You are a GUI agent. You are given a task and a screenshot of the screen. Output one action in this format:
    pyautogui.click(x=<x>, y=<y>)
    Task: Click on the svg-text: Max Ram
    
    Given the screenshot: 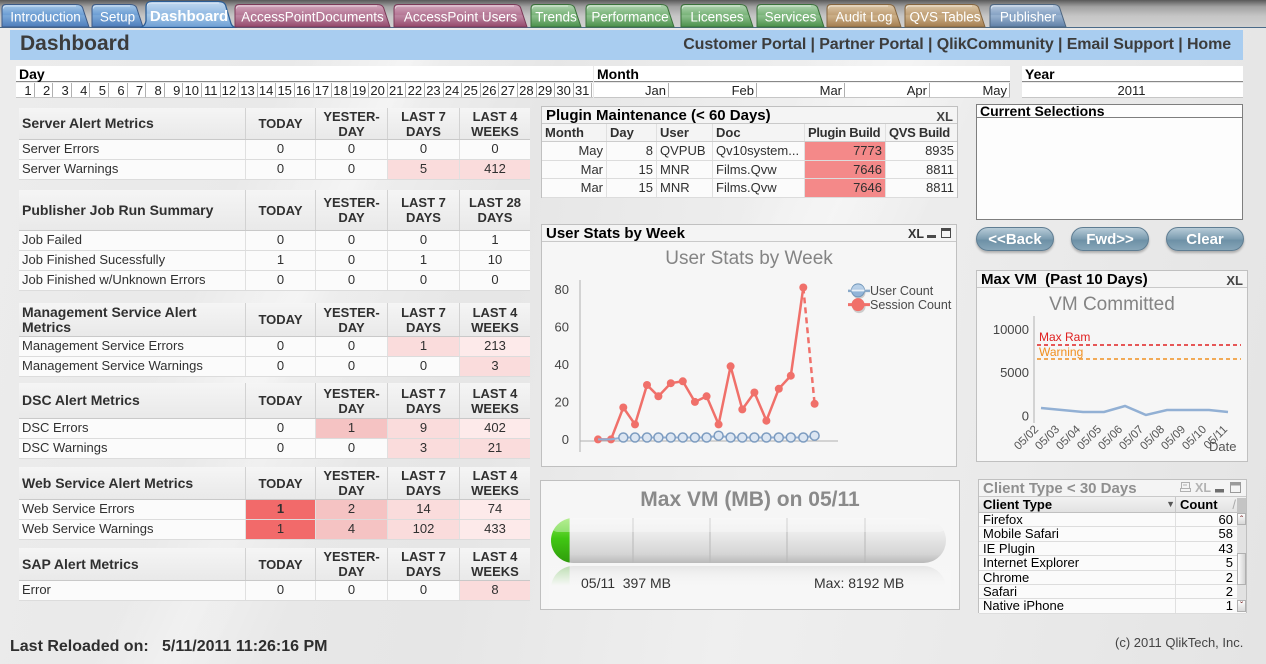 What is the action you would take?
    pyautogui.click(x=1064, y=337)
    